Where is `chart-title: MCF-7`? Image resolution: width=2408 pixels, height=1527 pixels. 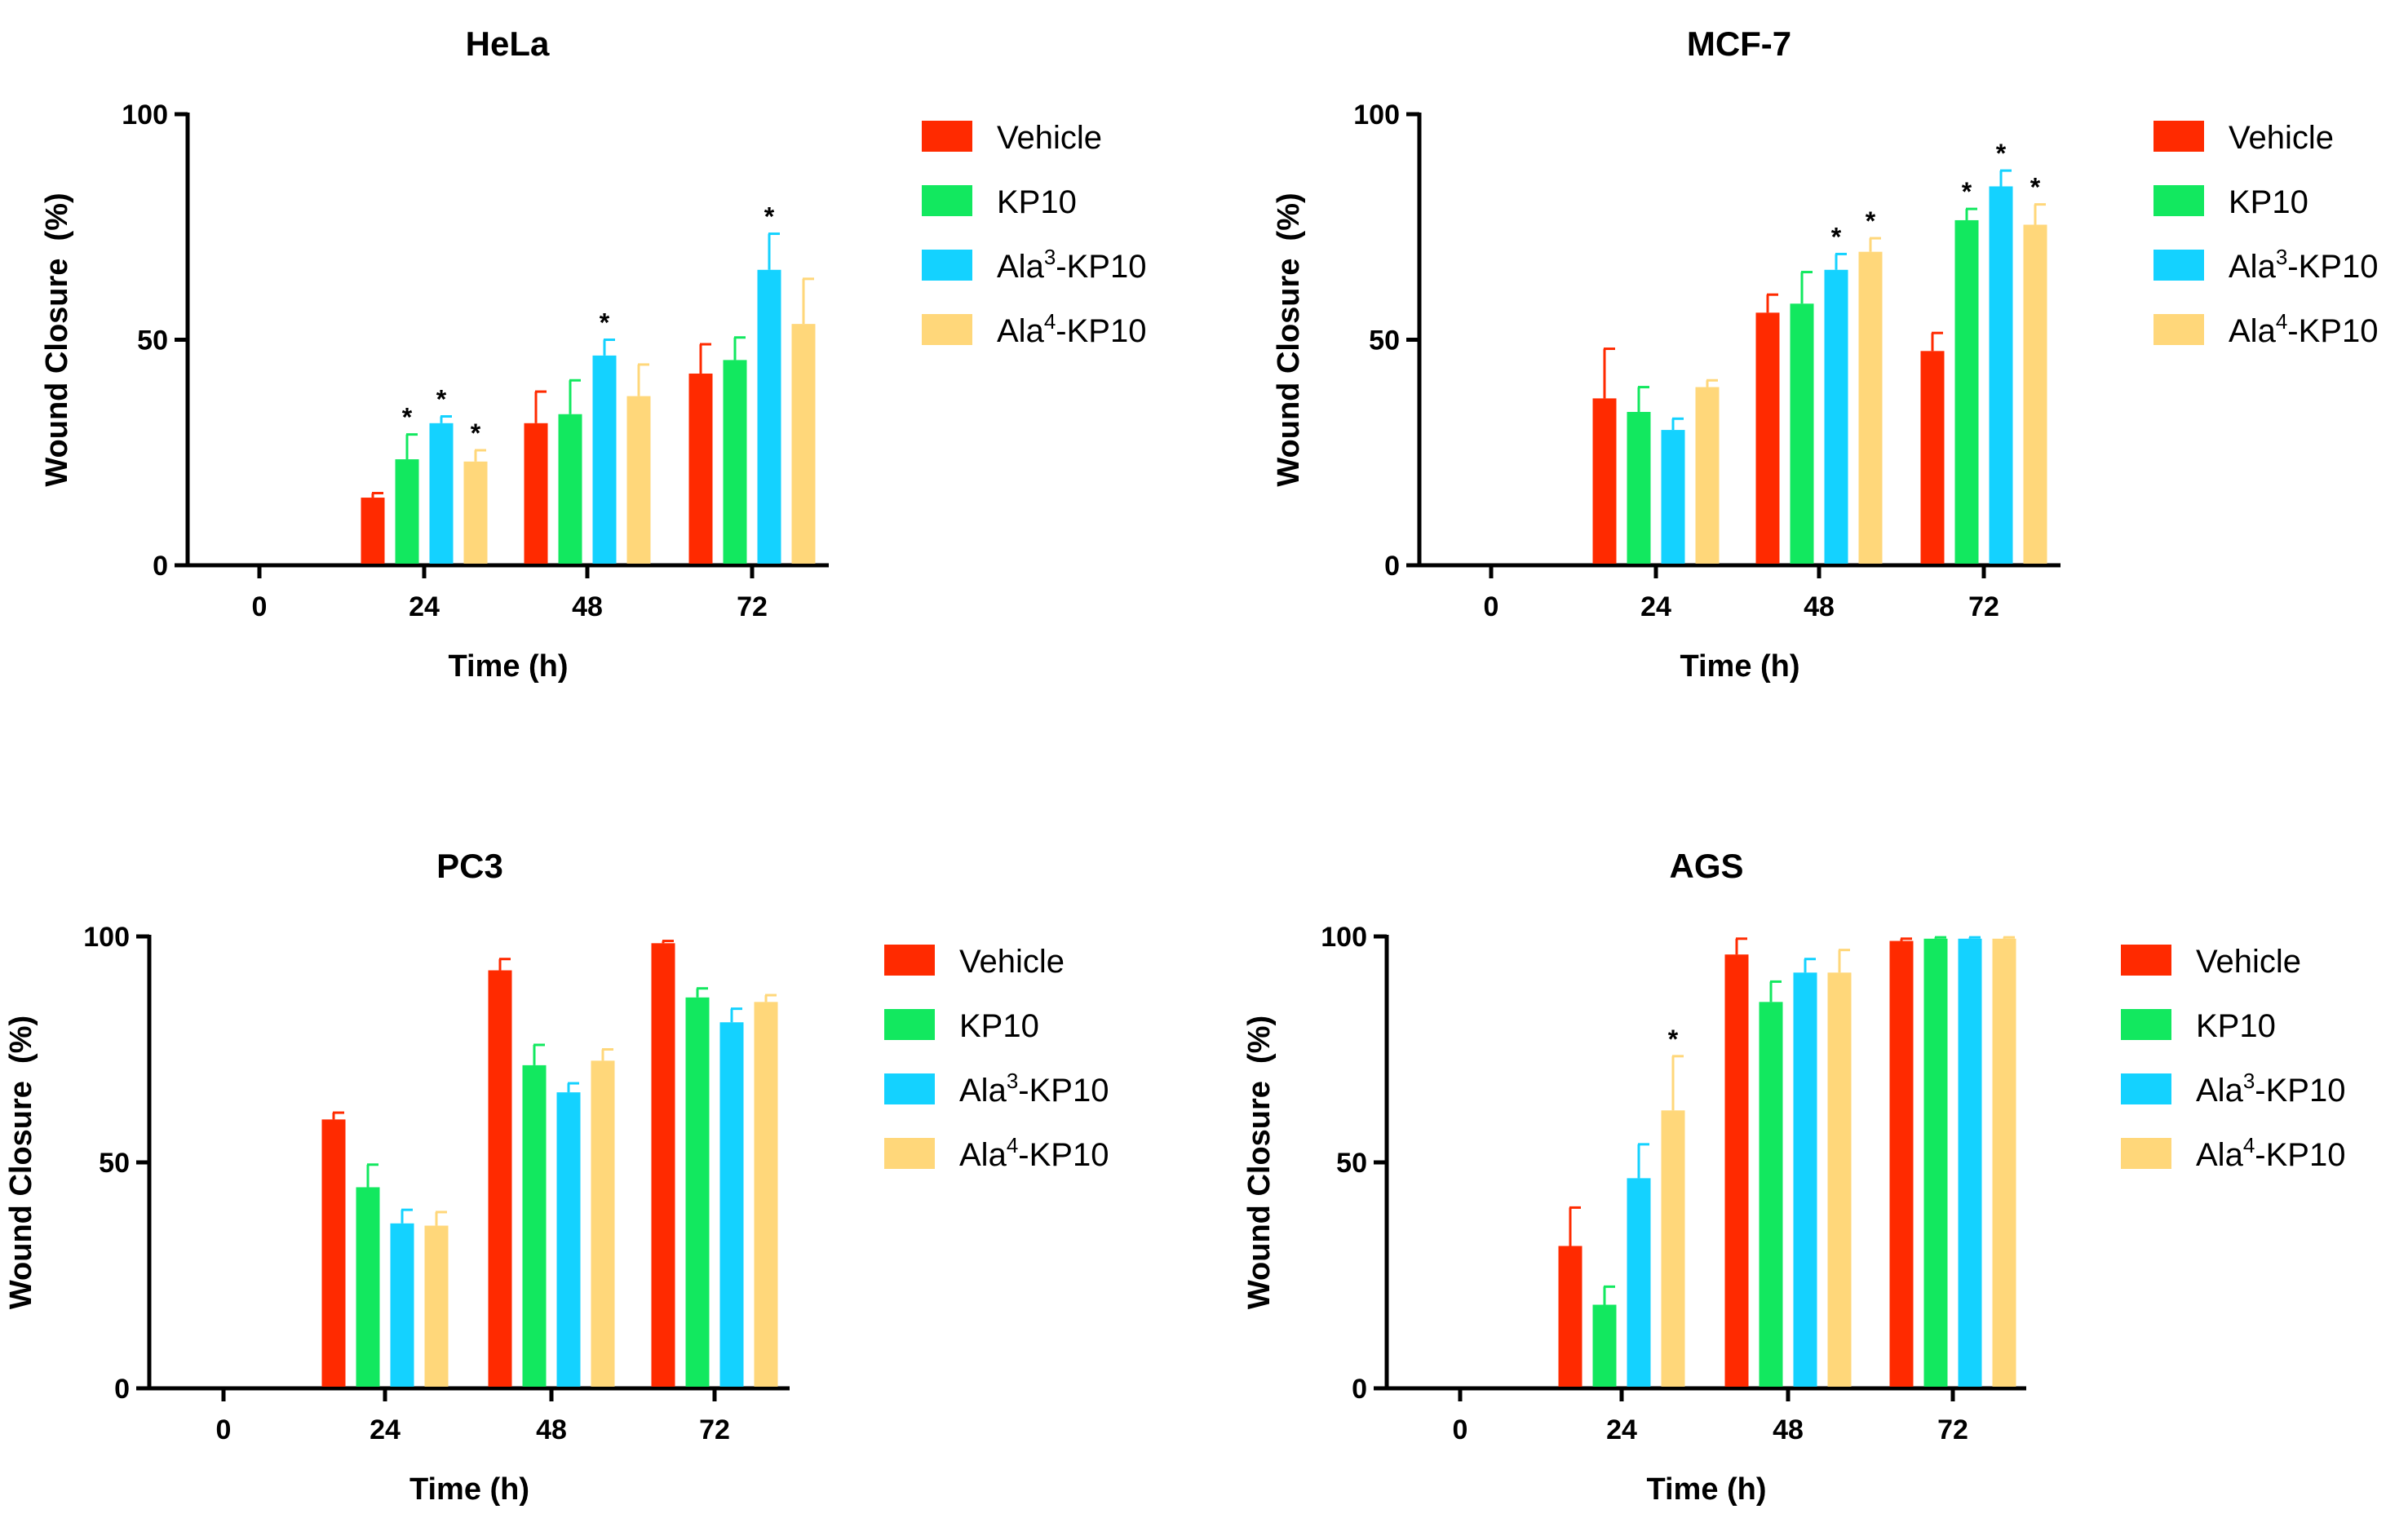
chart-title: MCF-7 is located at coordinates (1739, 43).